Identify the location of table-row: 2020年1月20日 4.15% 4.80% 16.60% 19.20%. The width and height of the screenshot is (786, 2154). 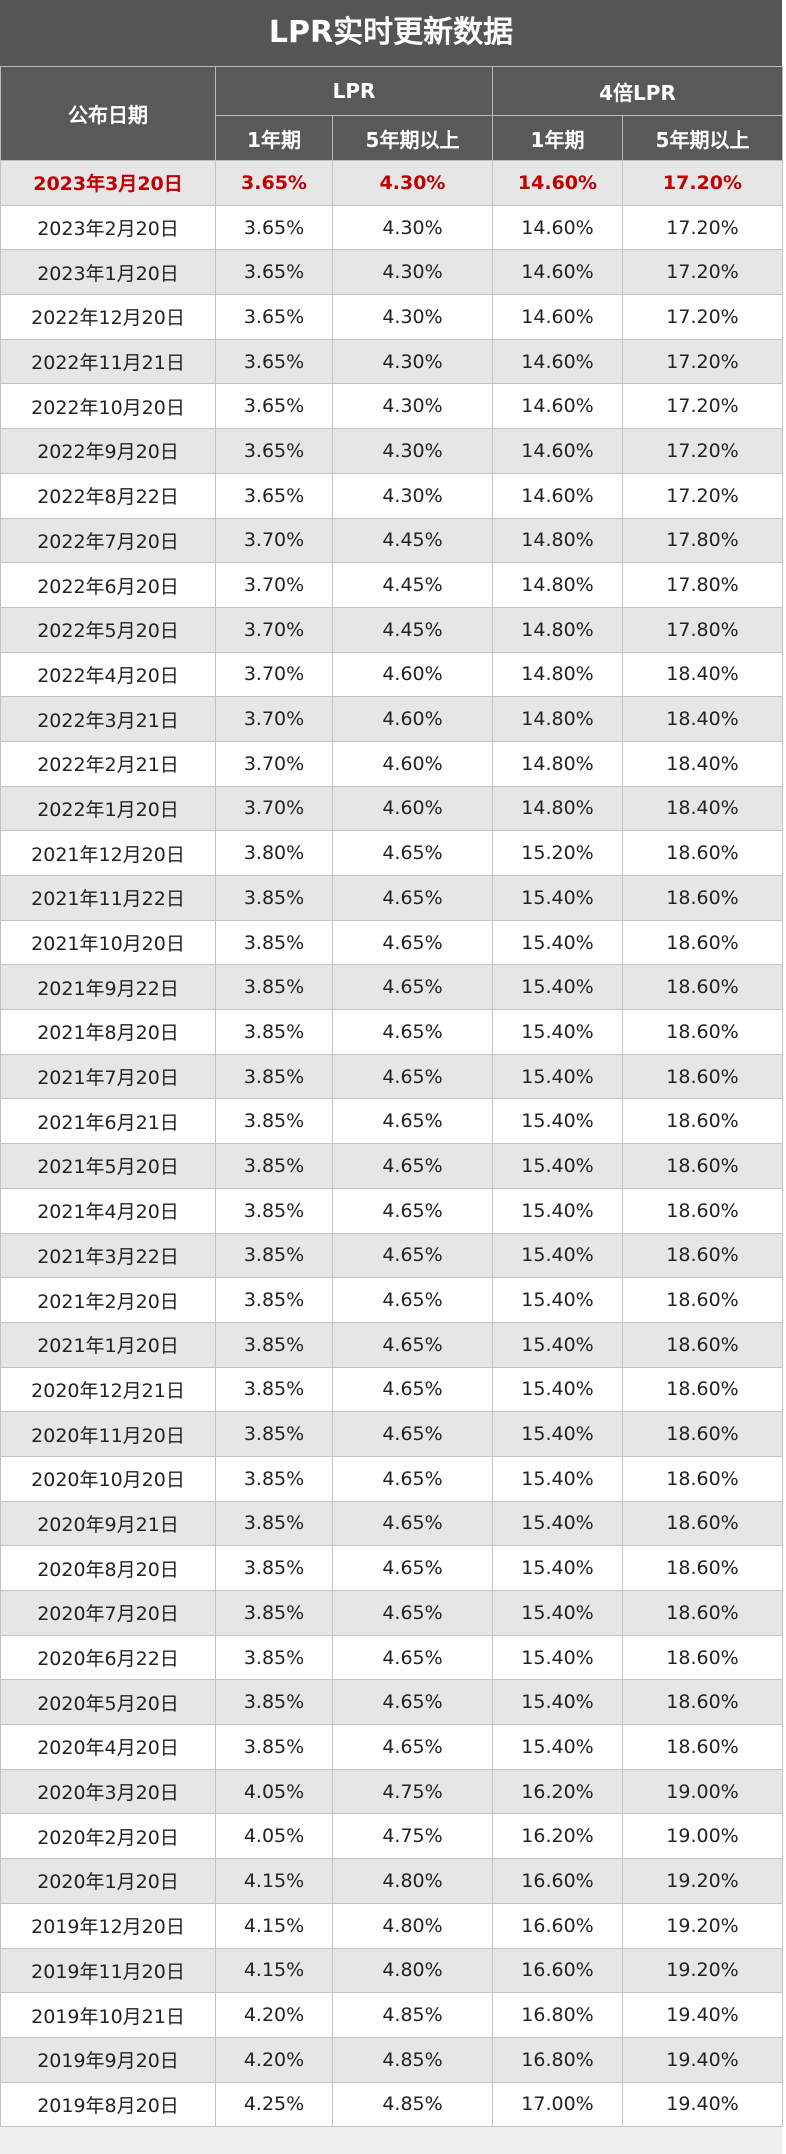
(391, 1881).